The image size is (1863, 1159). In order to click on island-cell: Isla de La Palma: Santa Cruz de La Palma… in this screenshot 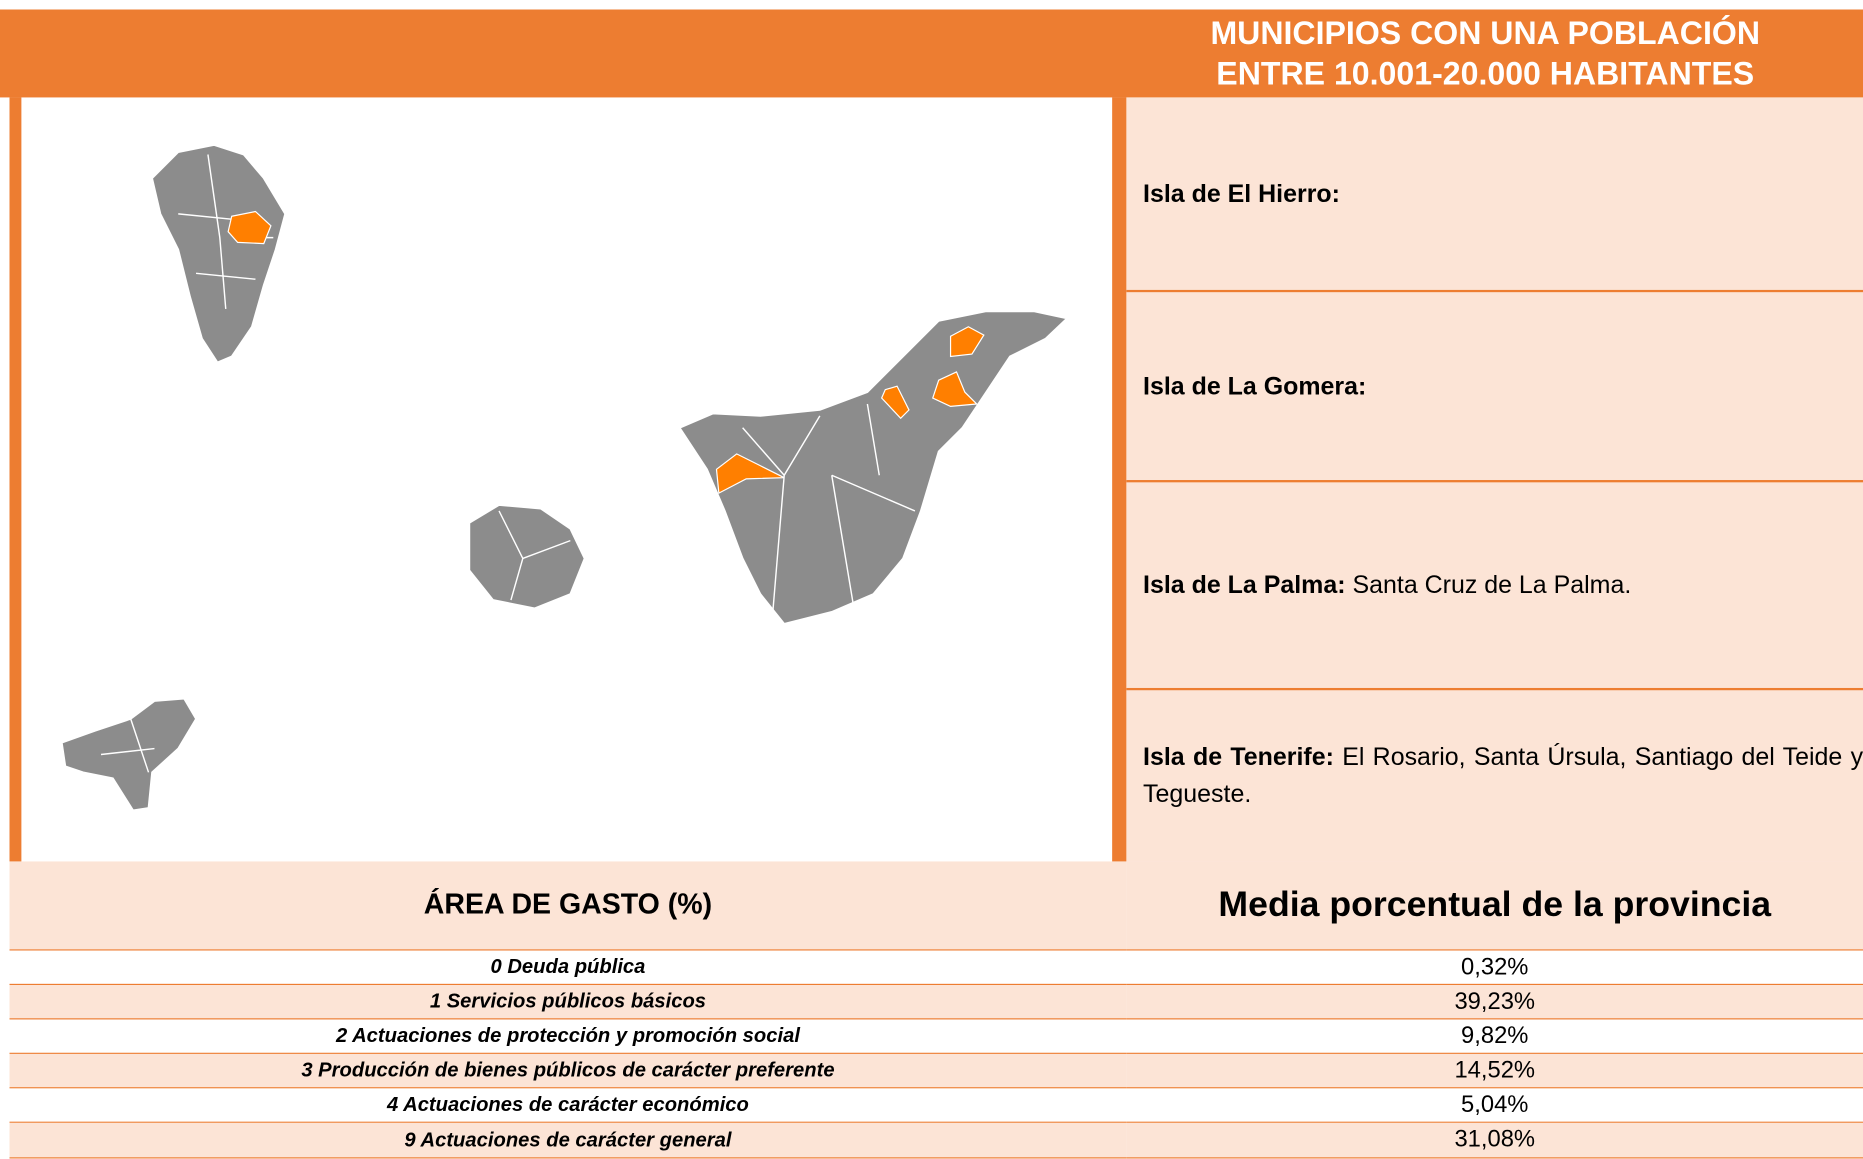, I will do `click(1494, 586)`.